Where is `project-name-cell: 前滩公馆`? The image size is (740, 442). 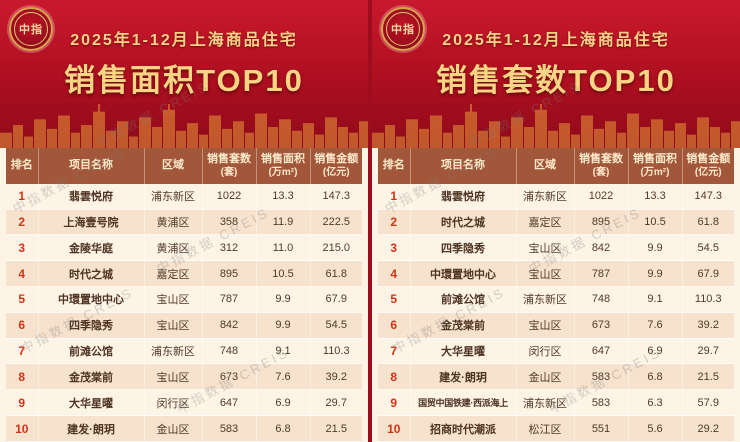 project-name-cell: 前滩公馆 is located at coordinates (463, 299).